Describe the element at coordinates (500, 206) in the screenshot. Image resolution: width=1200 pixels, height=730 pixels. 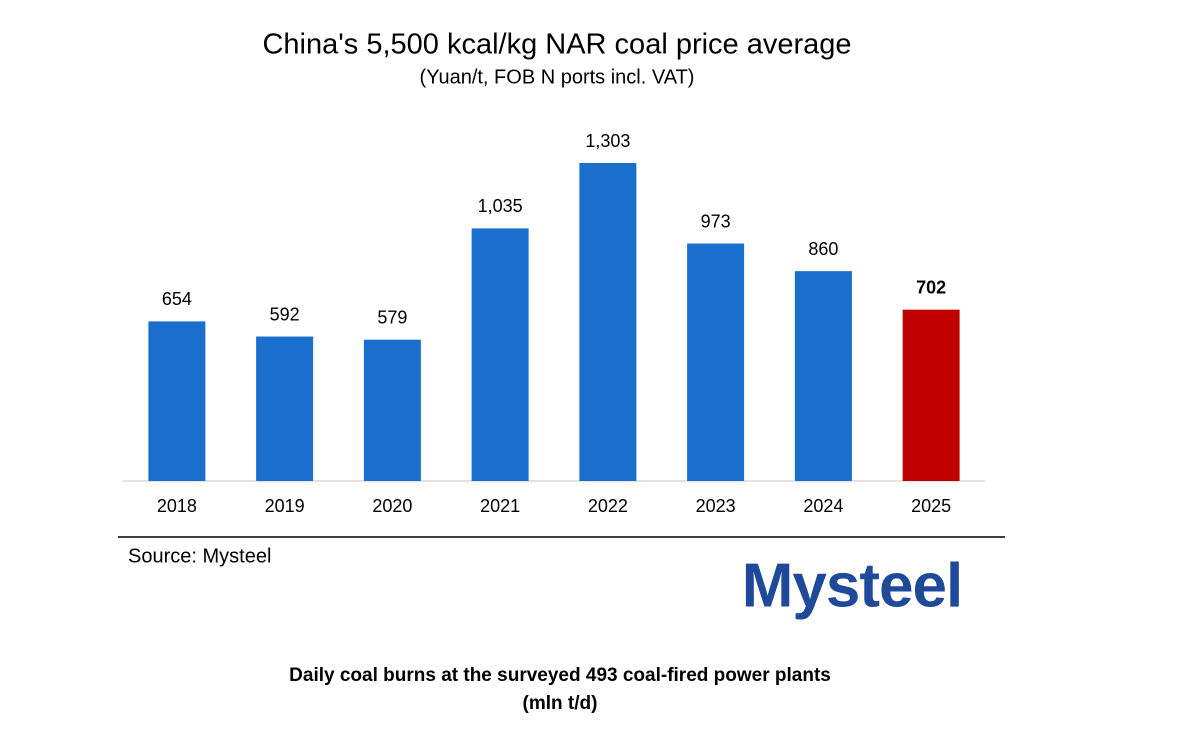
I see `value-label: 1,035` at that location.